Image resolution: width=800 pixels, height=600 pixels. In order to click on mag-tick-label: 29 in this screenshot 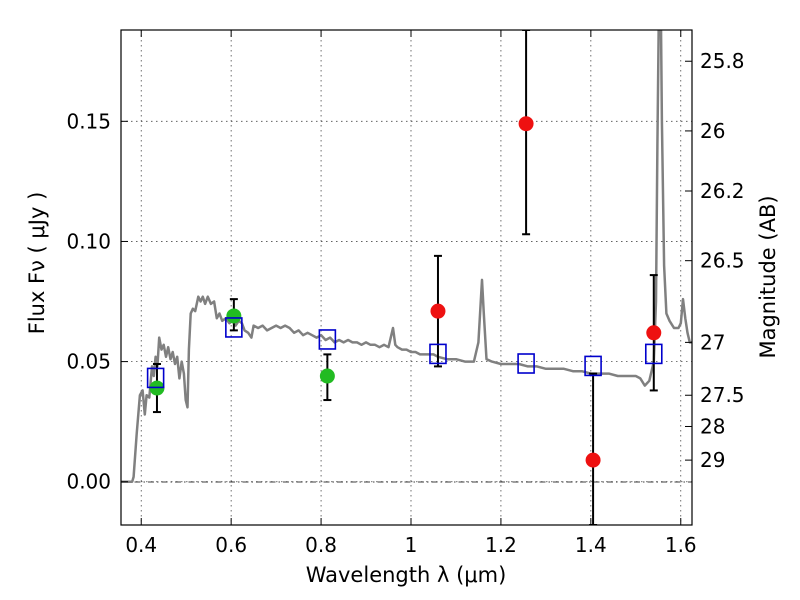, I will do `click(712, 460)`.